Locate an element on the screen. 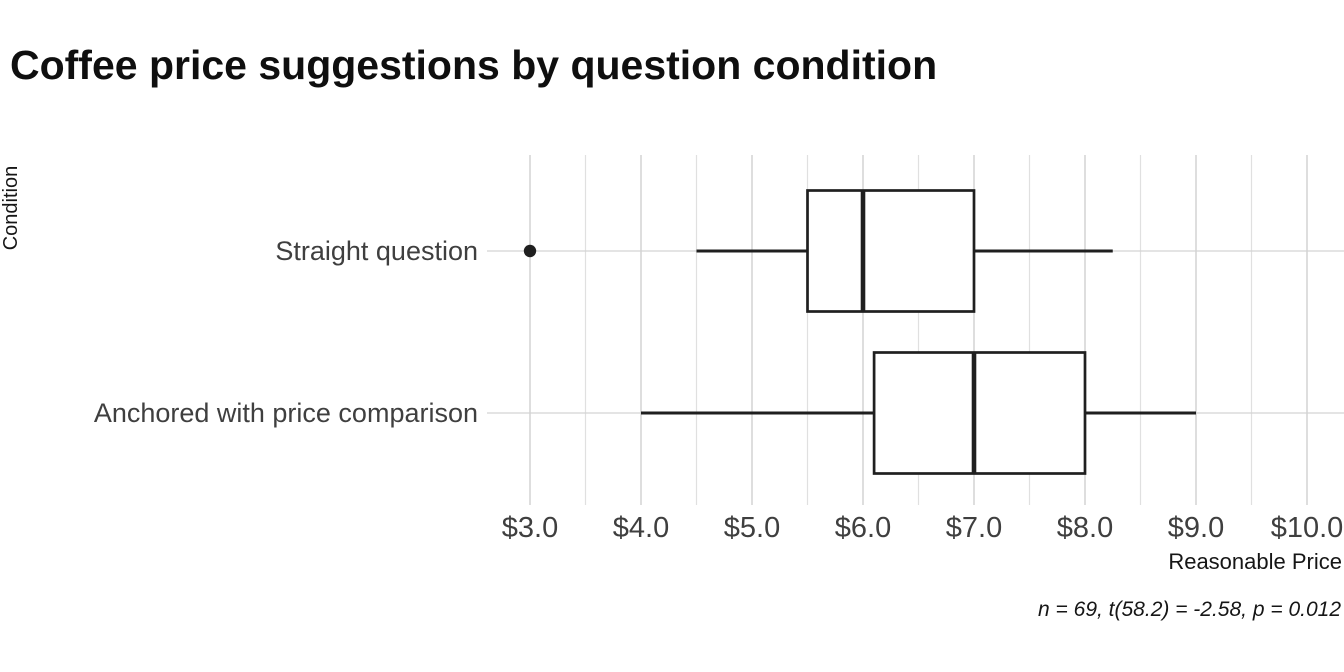 The image size is (1344, 672). x-tick-label: $5.0 is located at coordinates (752, 528).